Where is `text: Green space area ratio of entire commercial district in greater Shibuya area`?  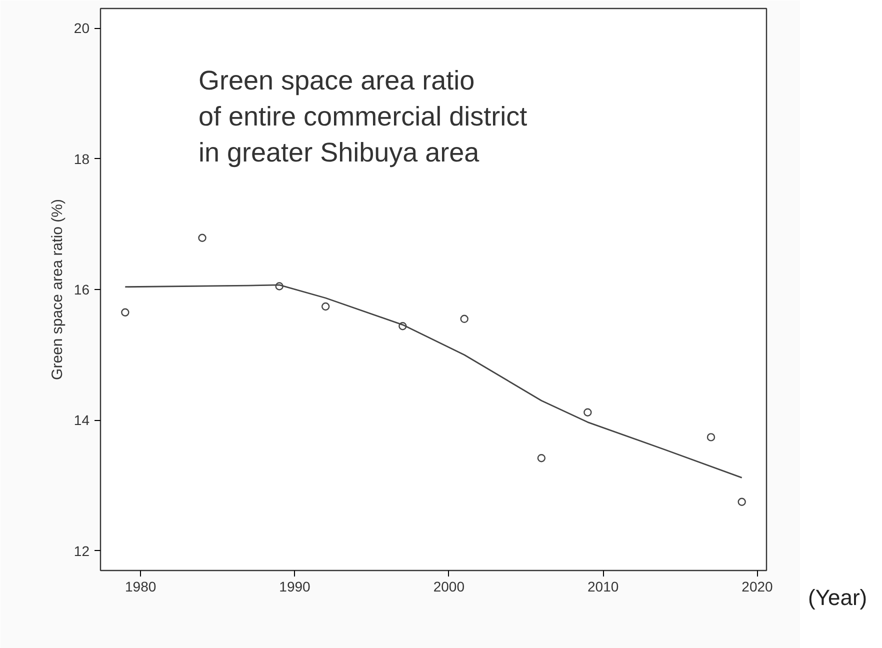
text: Green space area ratio of entire commercial district in greater Shibuya area is located at coordinates (363, 117).